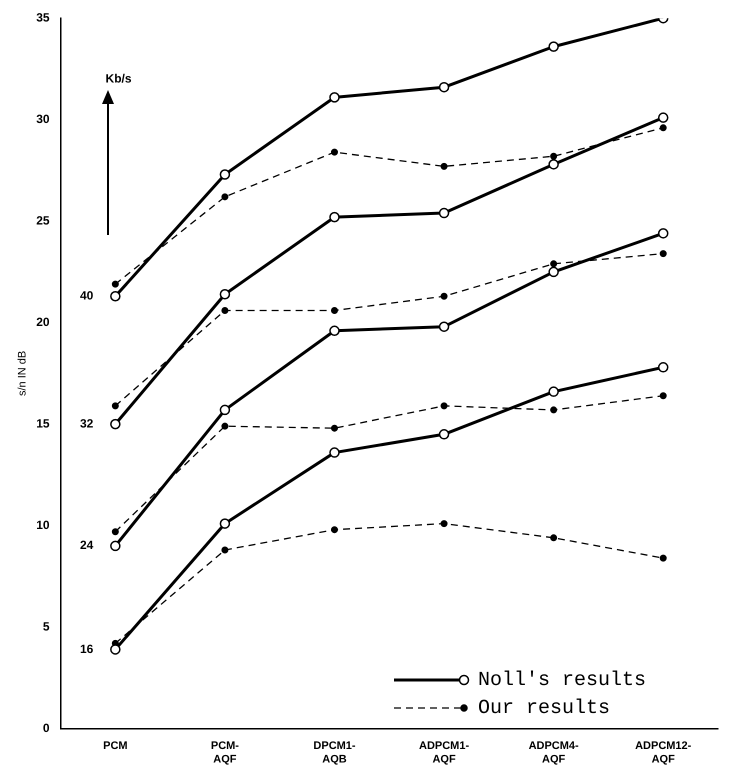  I want to click on y-tick-label: 25, so click(43, 220).